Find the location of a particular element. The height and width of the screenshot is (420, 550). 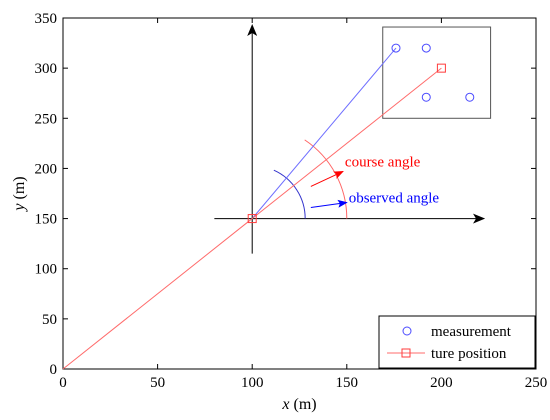

x-tick-label: 50 is located at coordinates (157, 383).